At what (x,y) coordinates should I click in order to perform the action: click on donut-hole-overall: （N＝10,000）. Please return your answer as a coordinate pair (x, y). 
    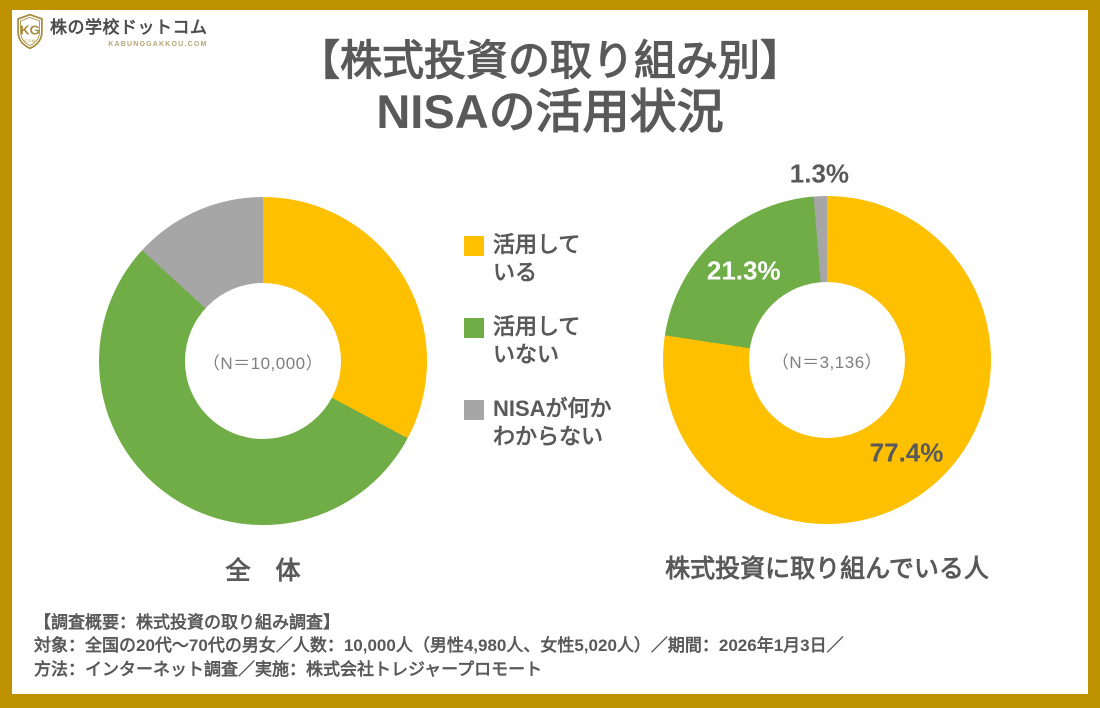
    Looking at the image, I should click on (263, 361).